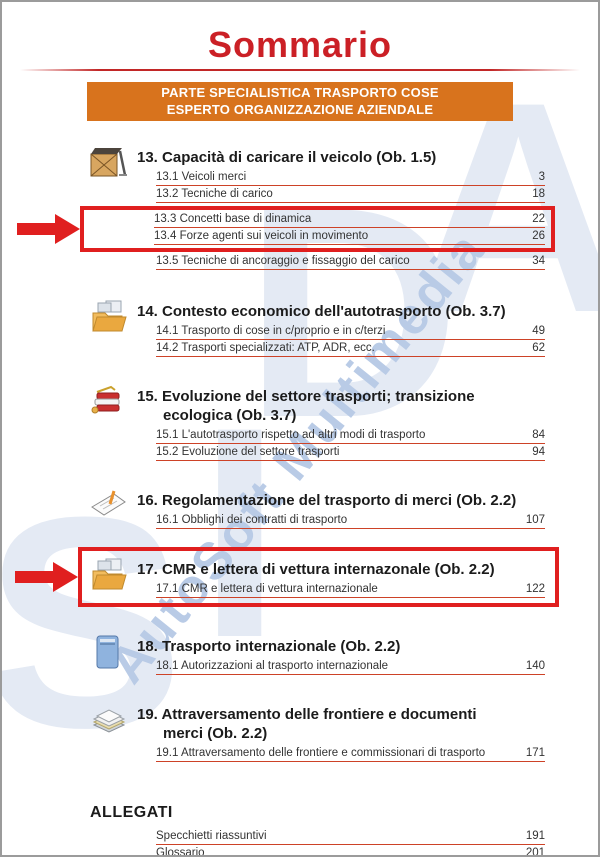 This screenshot has width=600, height=857. Describe the element at coordinates (538, 435) in the screenshot. I see `toc-row-page: 84` at that location.